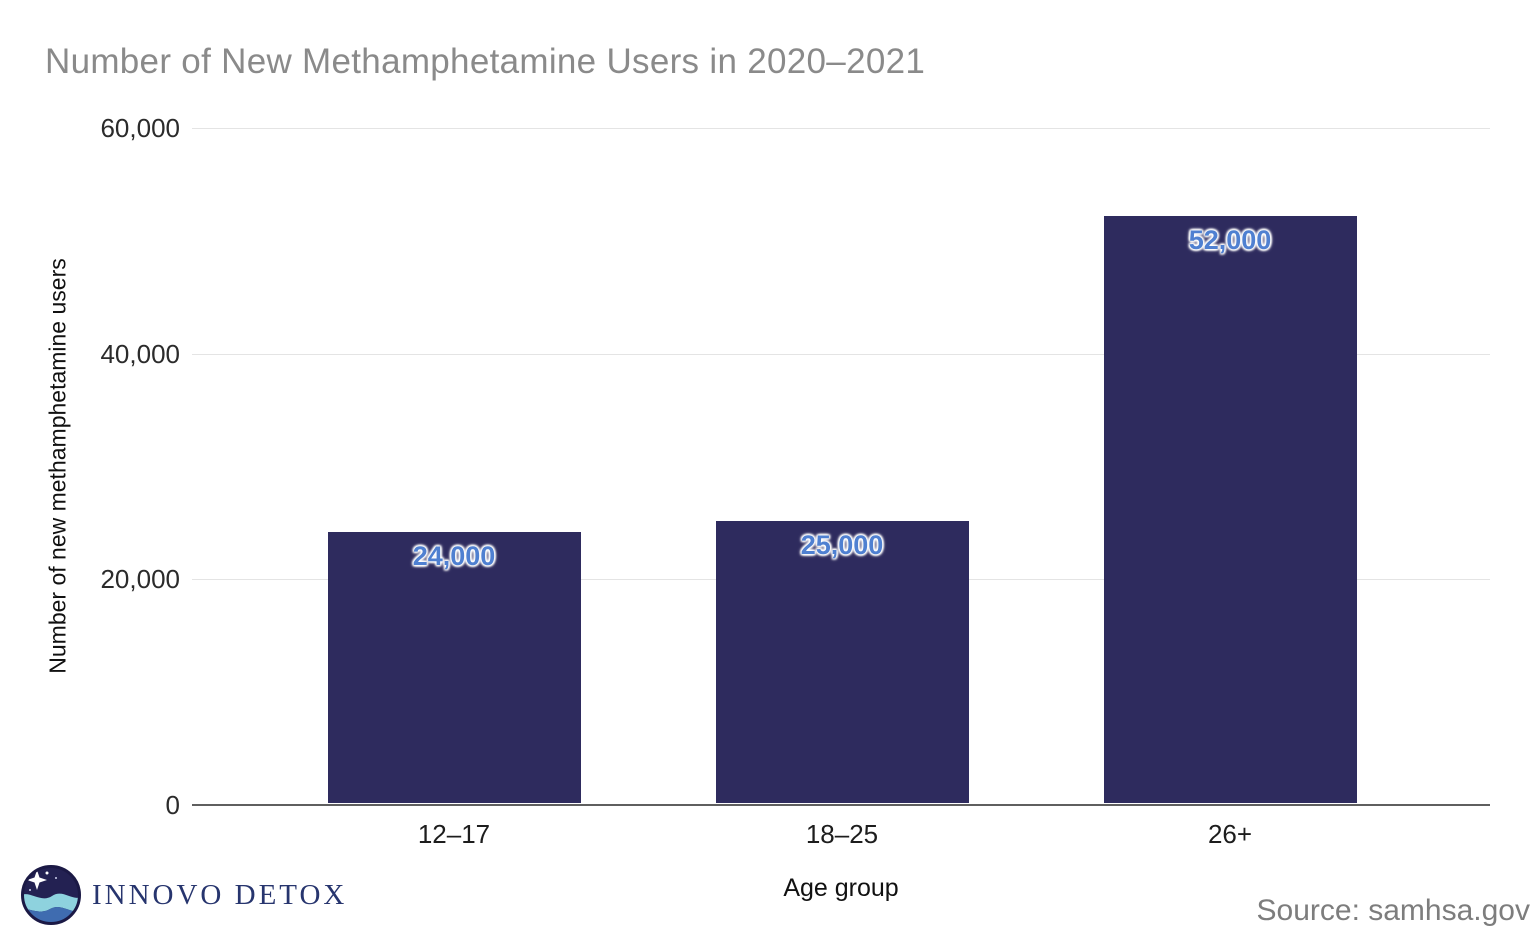  Describe the element at coordinates (140, 128) in the screenshot. I see `y-tick-label: 60,000` at that location.